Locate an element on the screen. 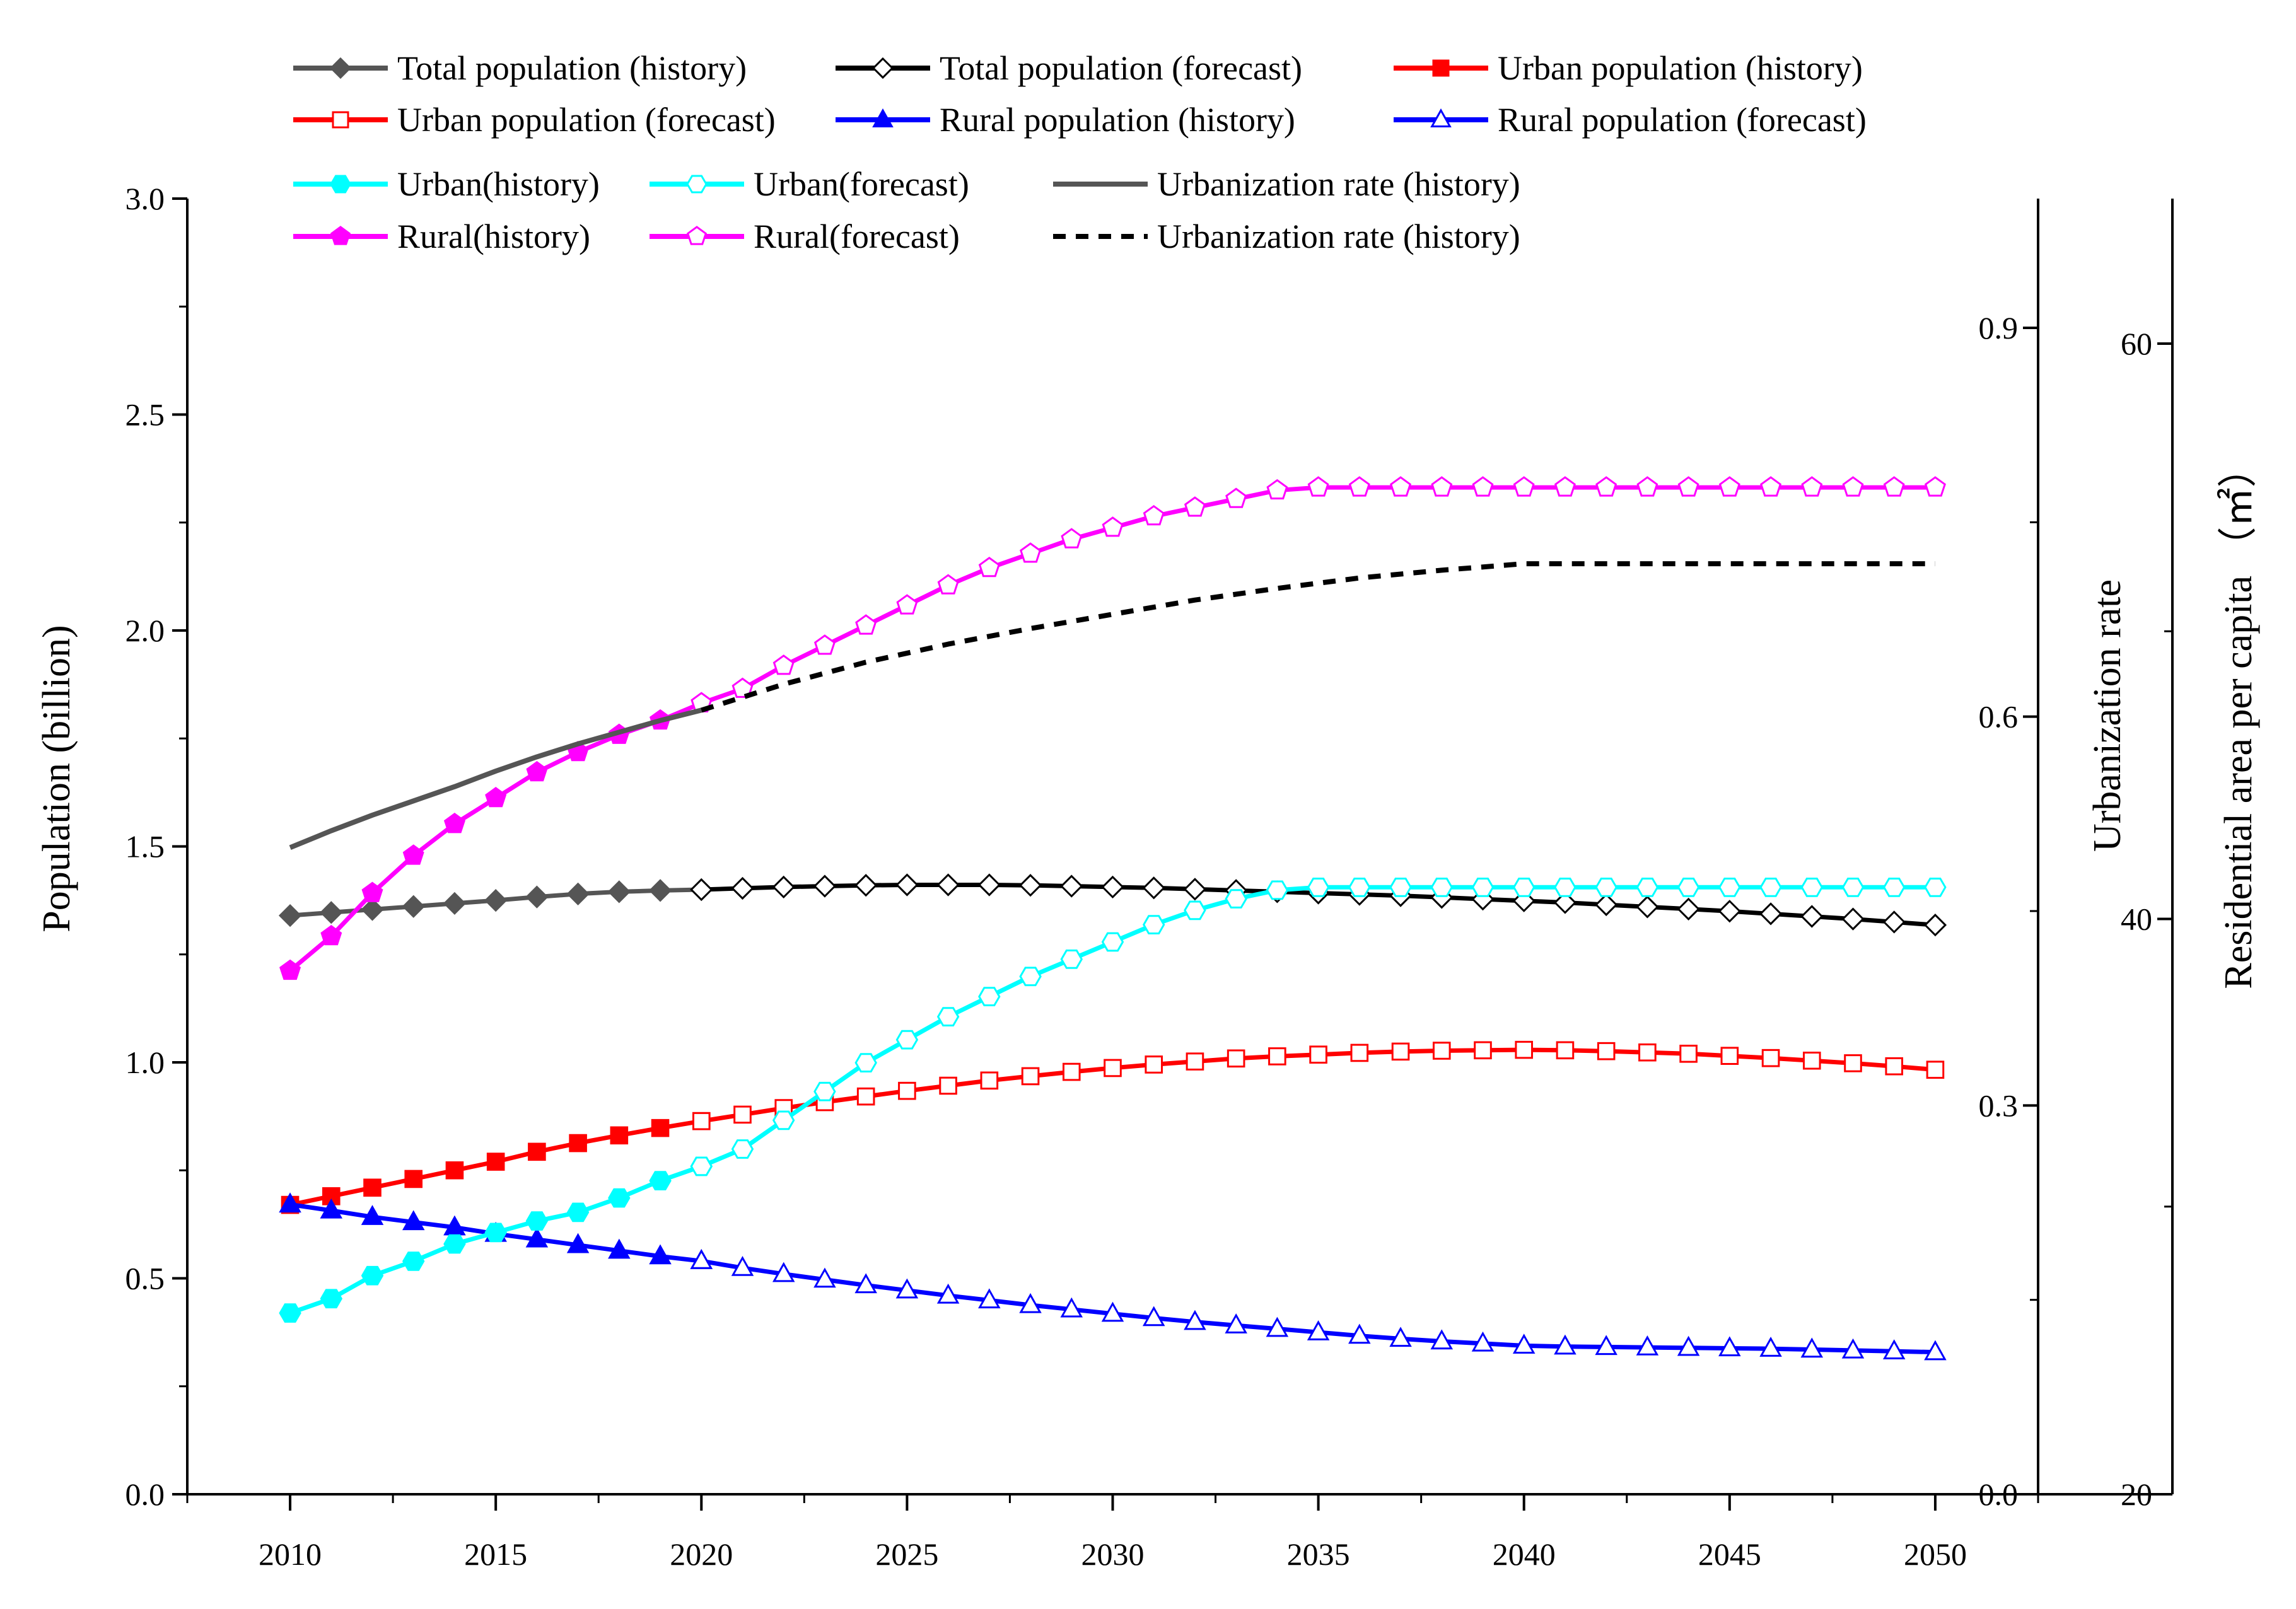 The width and height of the screenshot is (2296, 1609). legend-label: Rural population (history) is located at coordinates (1117, 120).